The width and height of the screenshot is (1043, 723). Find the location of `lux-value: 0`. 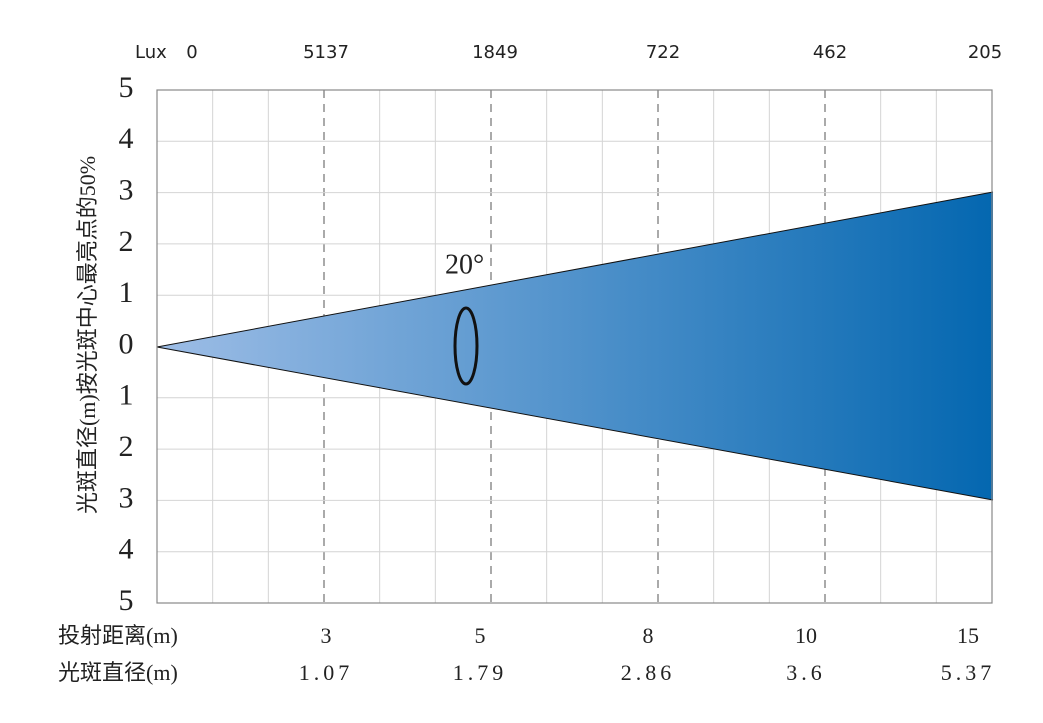

lux-value: 0 is located at coordinates (191, 52).